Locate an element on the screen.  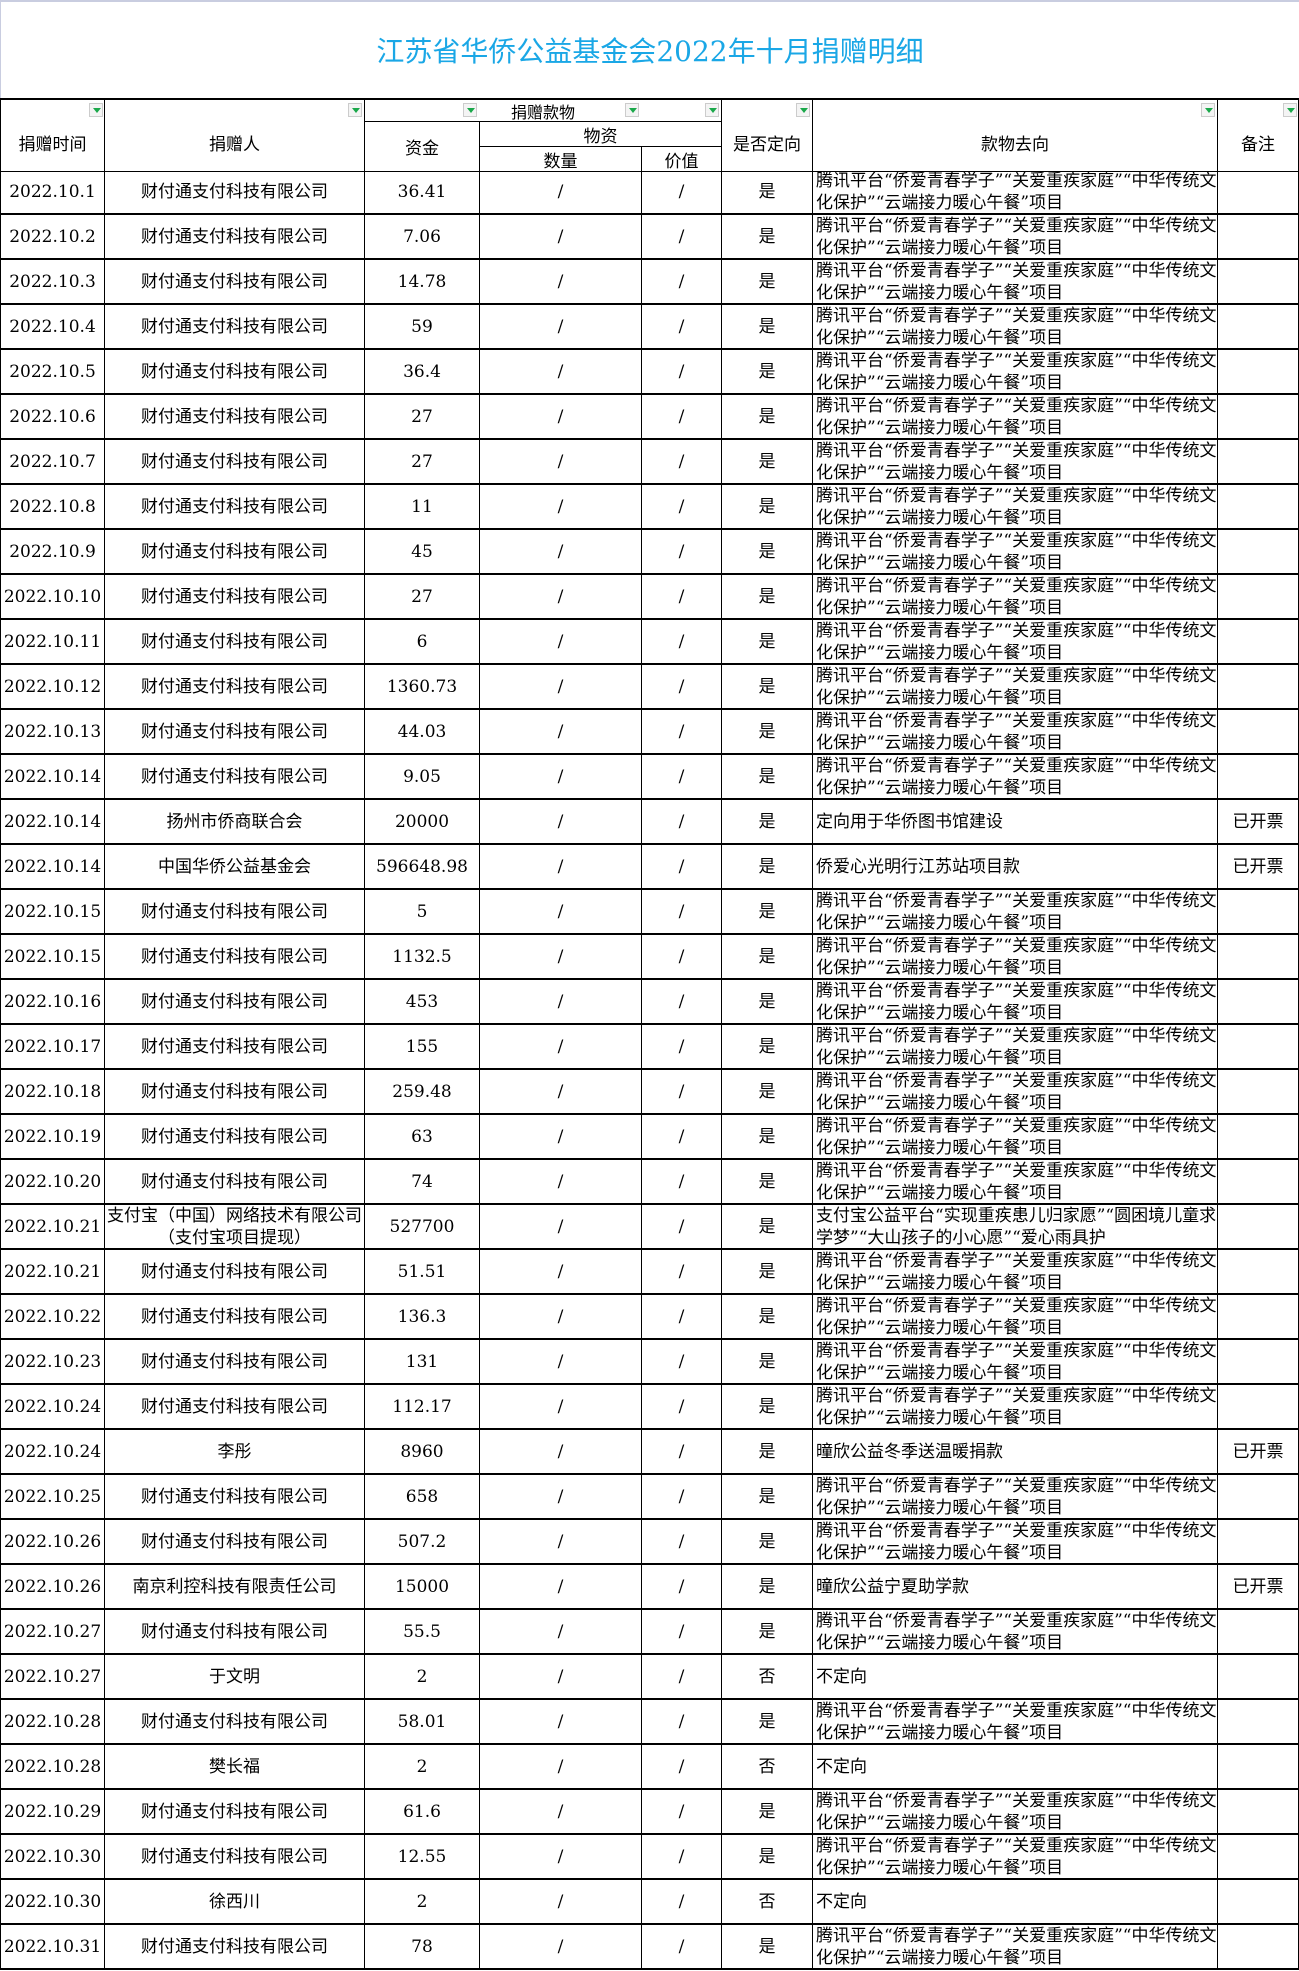
page-title: 江苏省华侨公益基金会2022年十月捐赠明细 is located at coordinates (650, 51).